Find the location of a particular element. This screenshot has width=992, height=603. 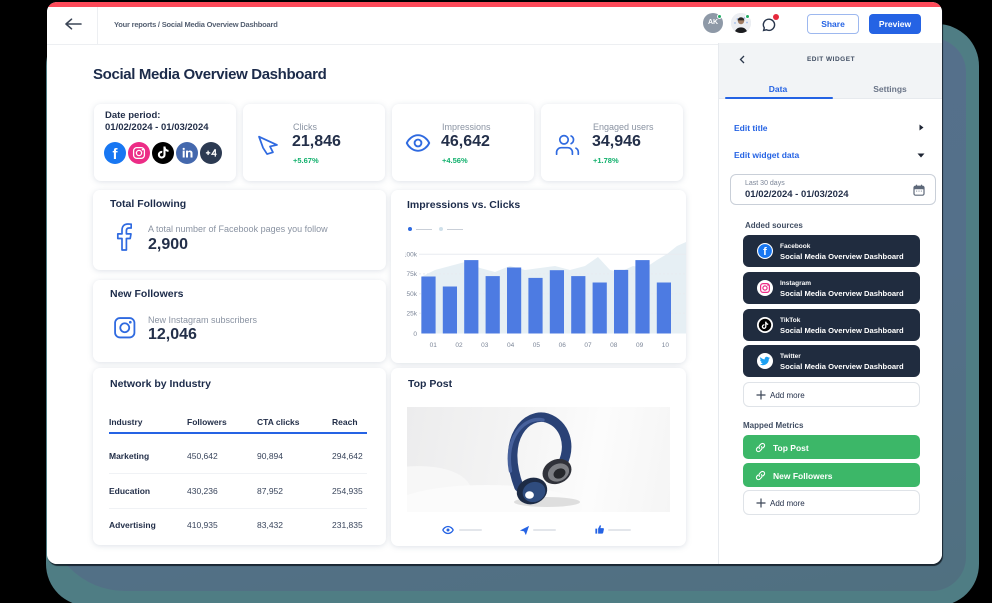

svg-text: 75k is located at coordinates (412, 274).